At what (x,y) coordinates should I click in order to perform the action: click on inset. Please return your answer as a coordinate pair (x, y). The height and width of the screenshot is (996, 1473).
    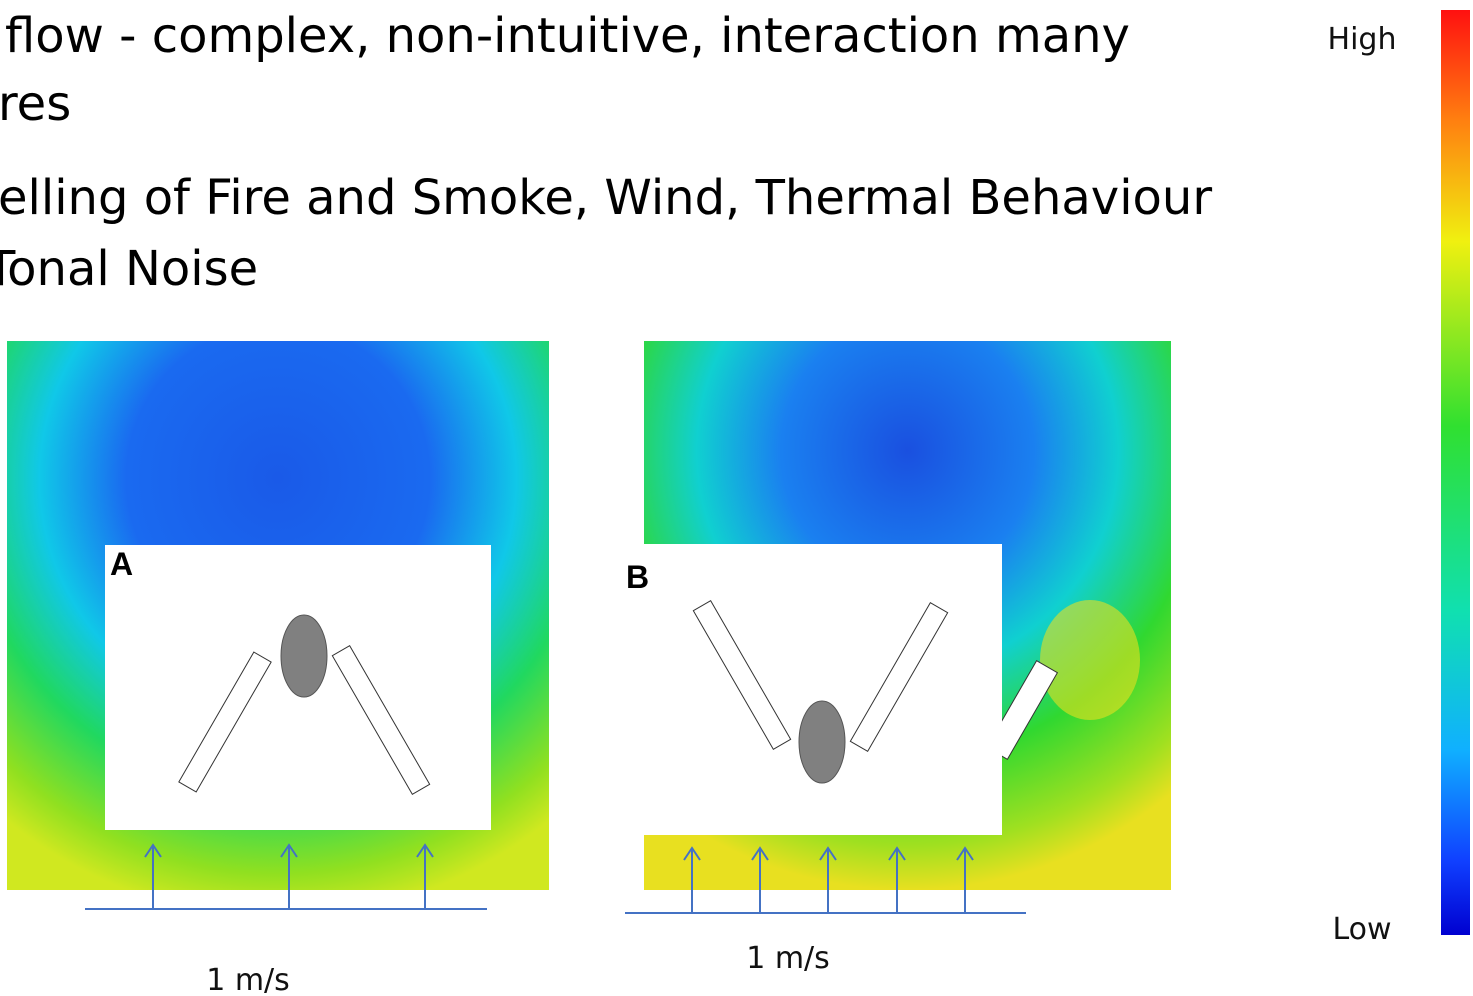
    Looking at the image, I should click on (803, 689).